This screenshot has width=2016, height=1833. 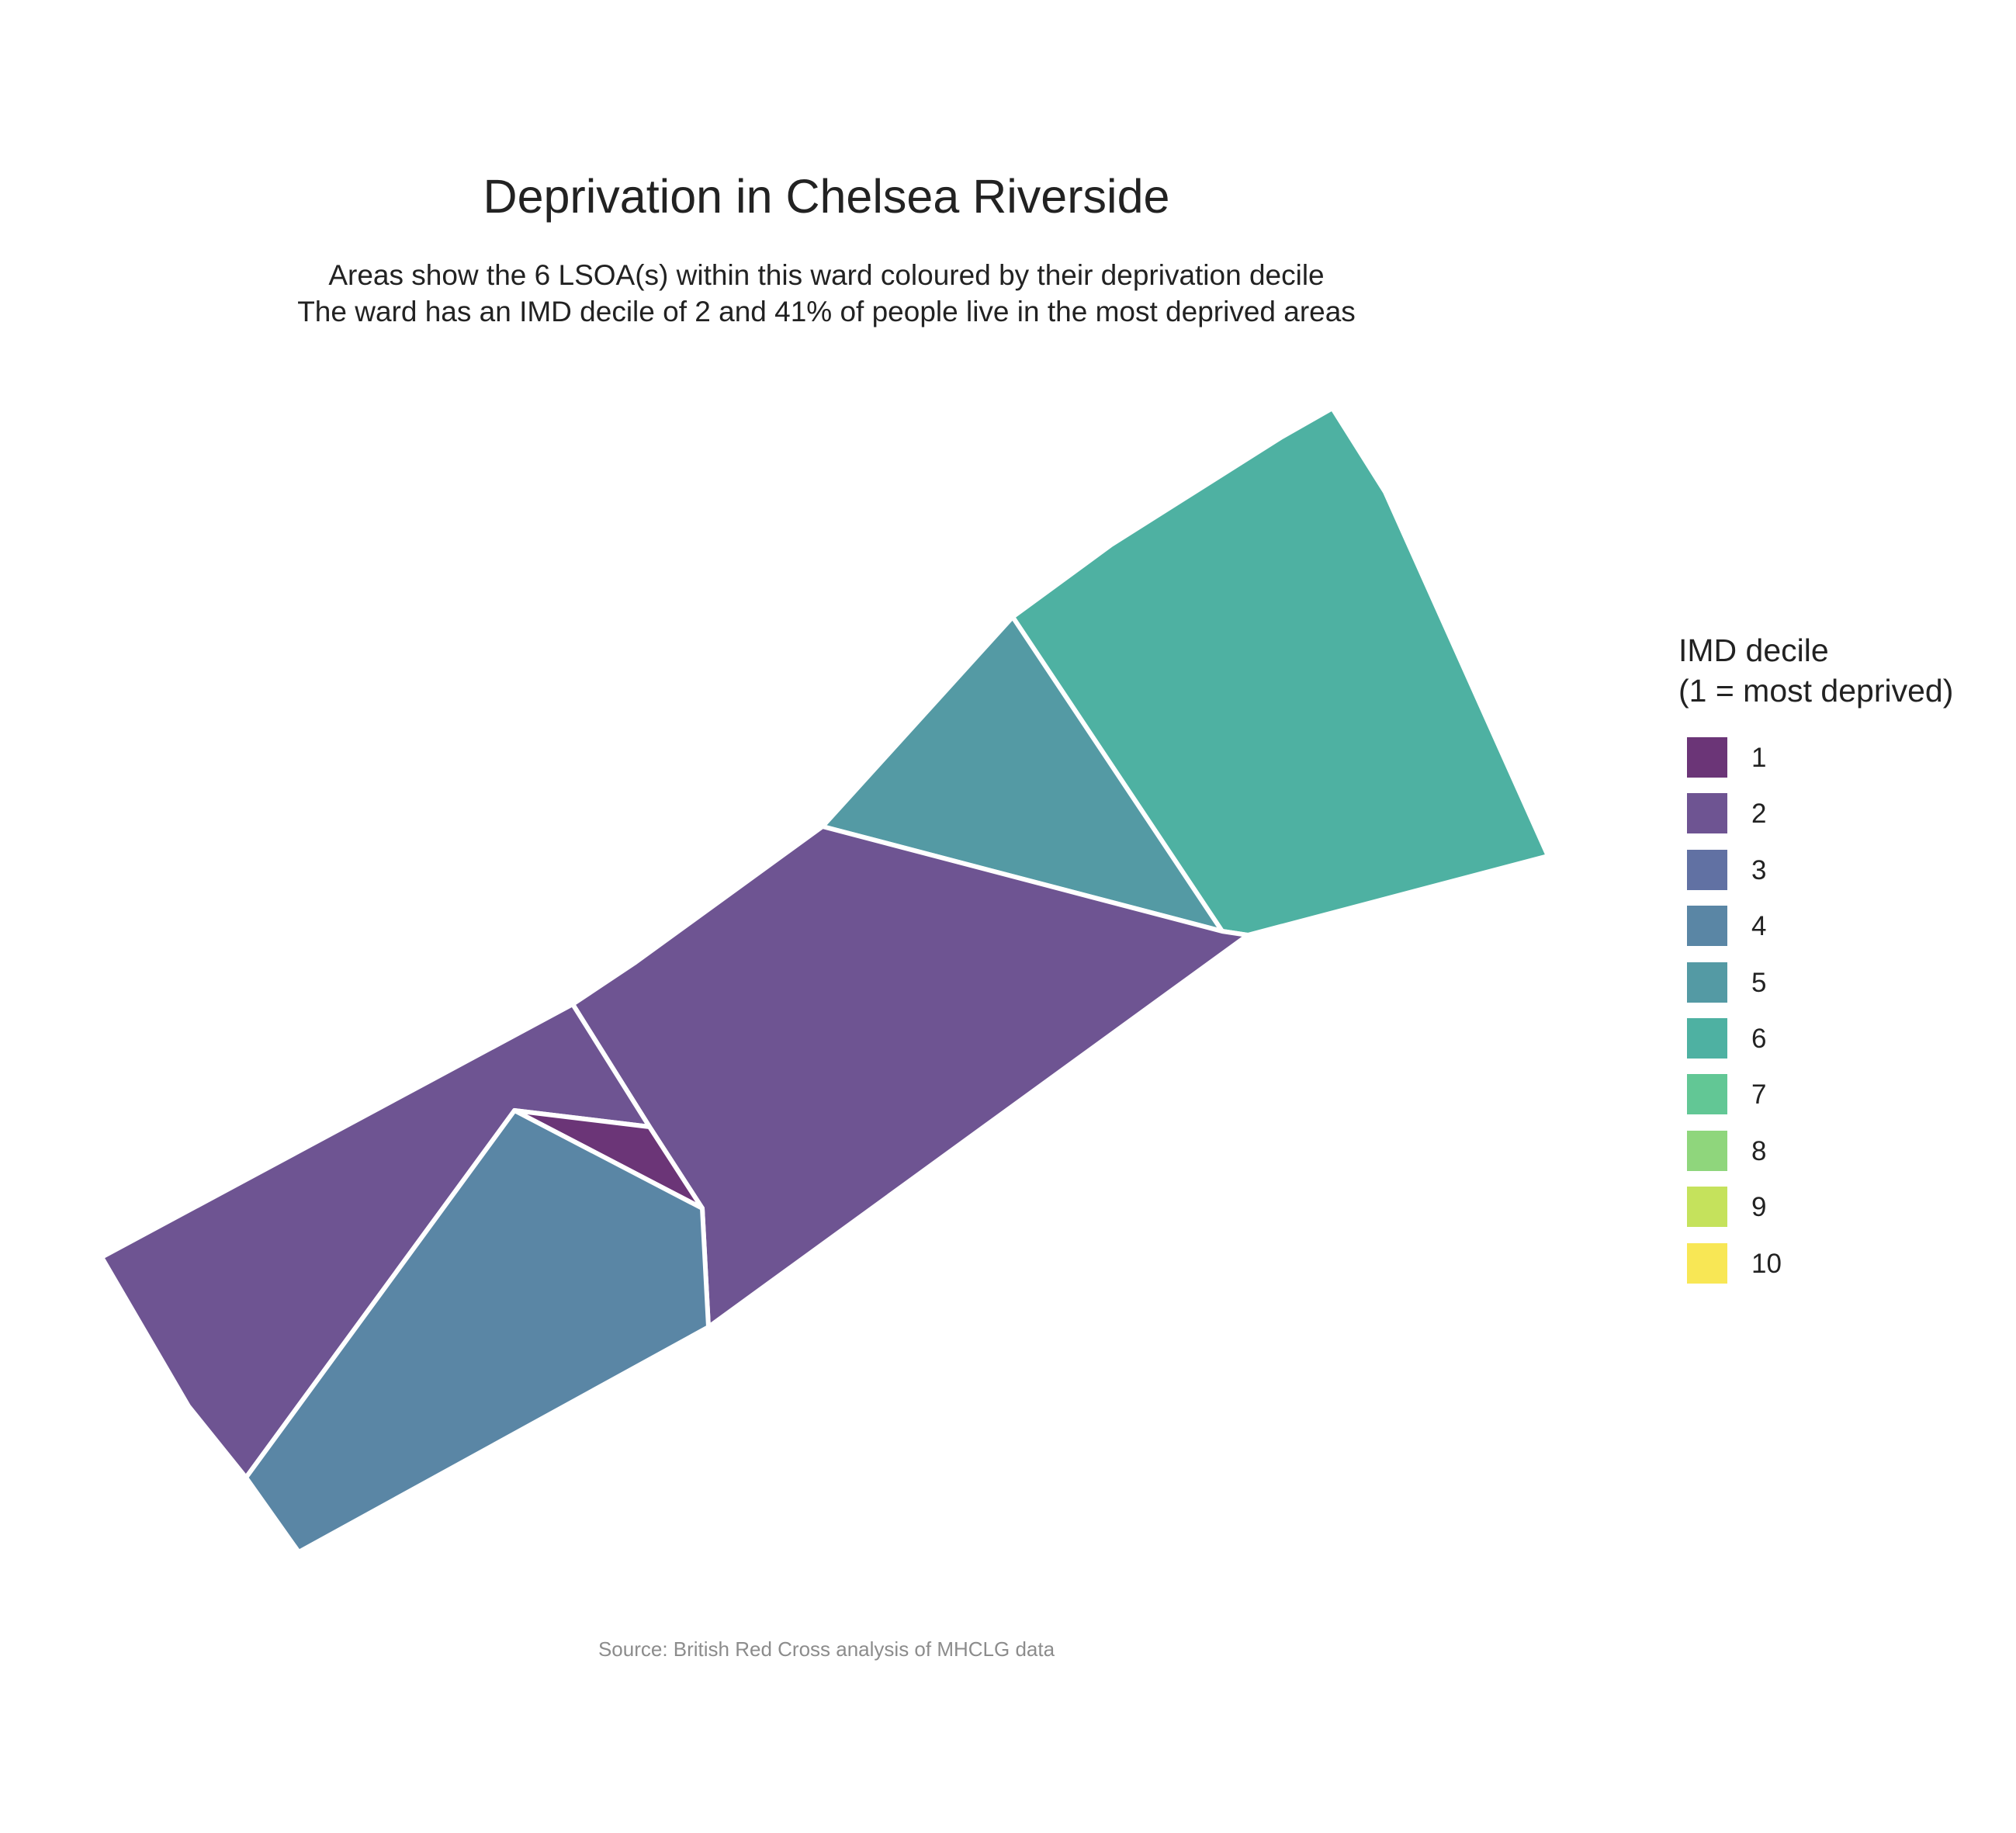 I want to click on legend-label: 3, so click(x=1759, y=870).